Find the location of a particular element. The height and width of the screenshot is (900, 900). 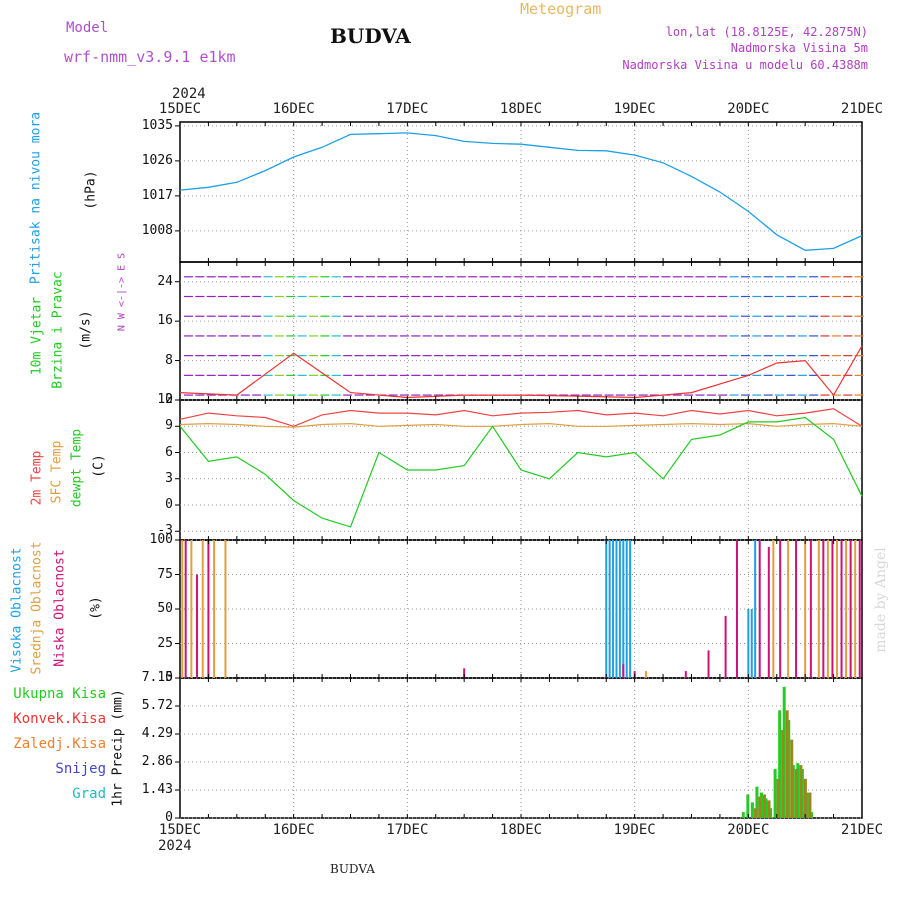

top-time-tick-label: 15DEC is located at coordinates (180, 109).